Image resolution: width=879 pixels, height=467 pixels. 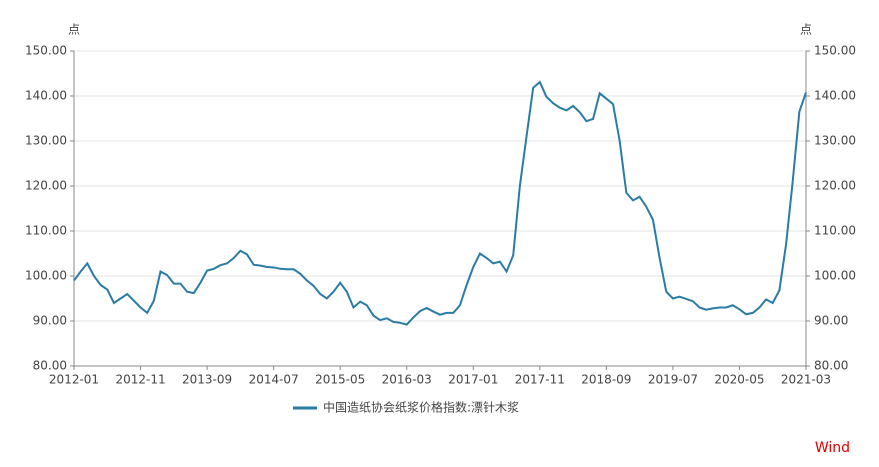 I want to click on y2-tick-label: 150.00, so click(x=835, y=51).